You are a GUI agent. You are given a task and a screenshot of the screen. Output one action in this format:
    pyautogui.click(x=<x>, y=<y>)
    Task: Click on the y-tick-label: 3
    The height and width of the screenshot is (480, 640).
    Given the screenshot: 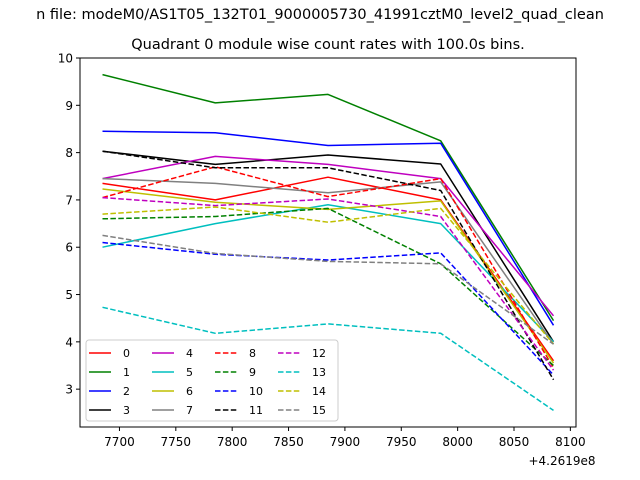 What is the action you would take?
    pyautogui.click(x=69, y=390)
    